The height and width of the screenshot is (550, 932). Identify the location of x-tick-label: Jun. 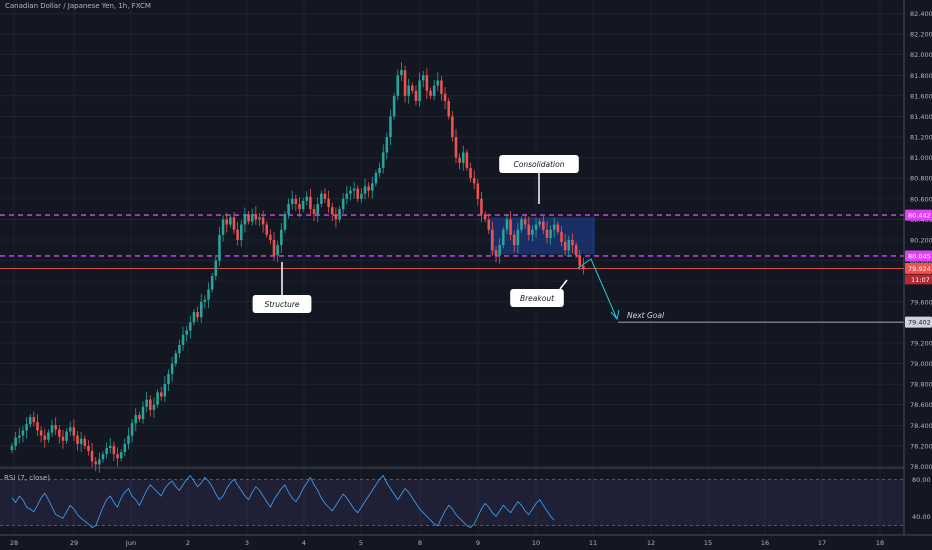
(130, 543).